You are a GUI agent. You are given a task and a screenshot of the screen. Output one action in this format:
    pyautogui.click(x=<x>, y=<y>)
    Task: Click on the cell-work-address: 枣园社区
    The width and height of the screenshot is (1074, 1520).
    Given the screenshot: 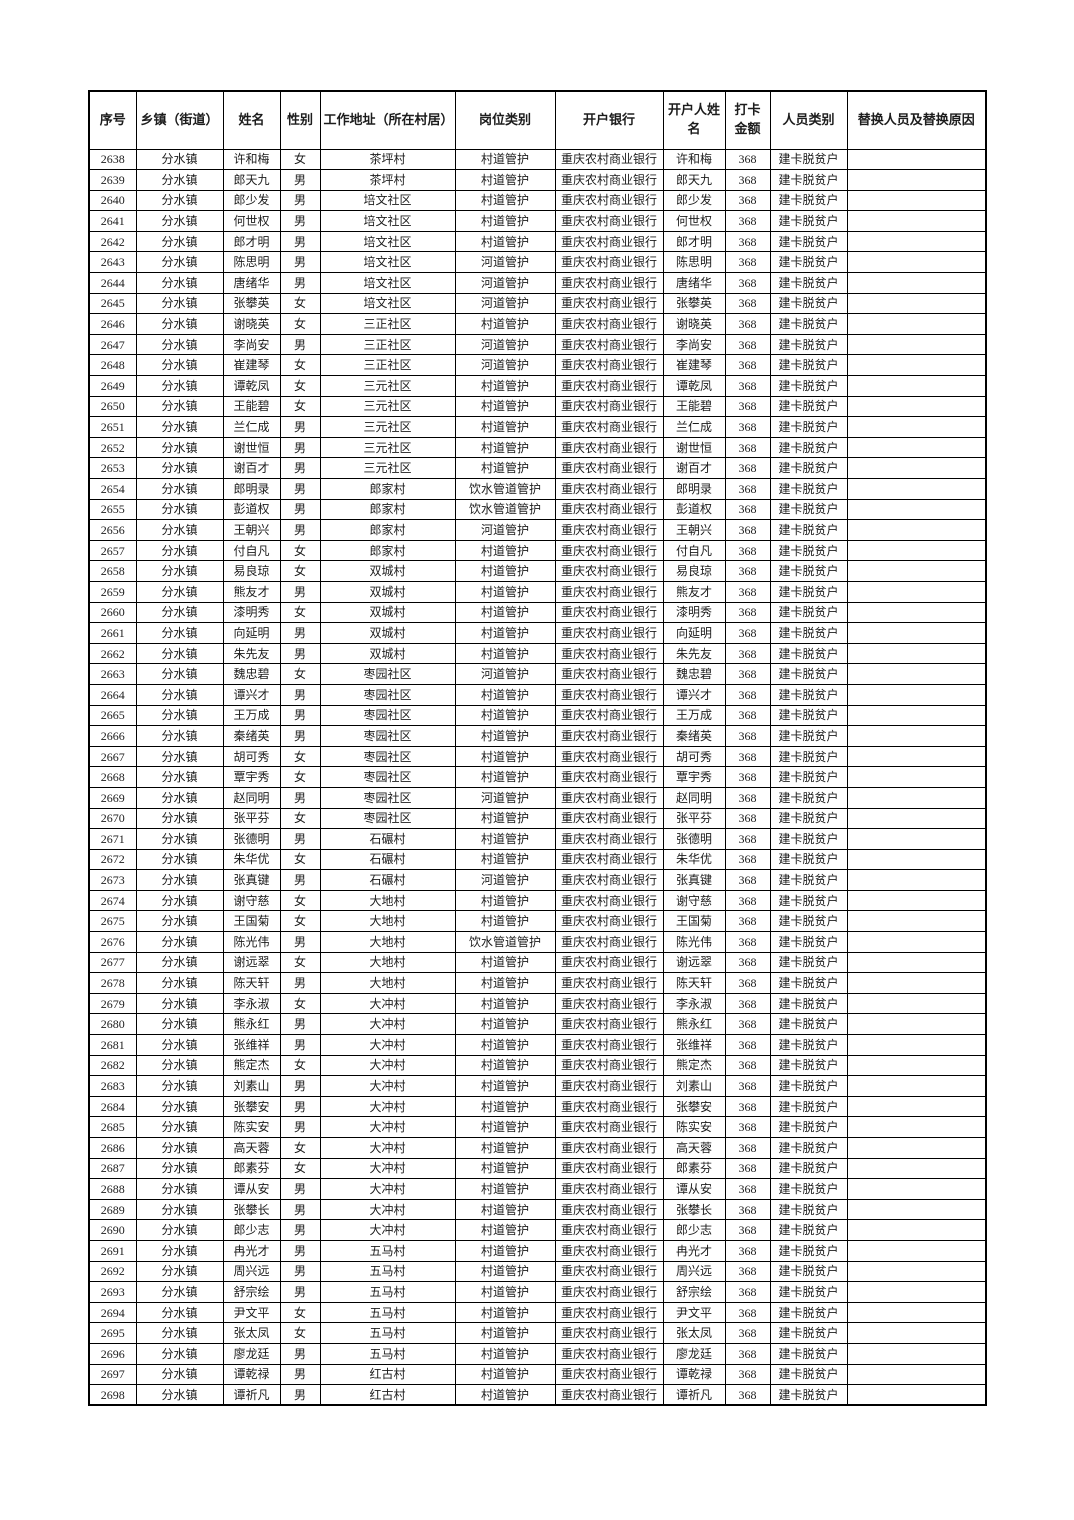 What is the action you would take?
    pyautogui.click(x=387, y=715)
    